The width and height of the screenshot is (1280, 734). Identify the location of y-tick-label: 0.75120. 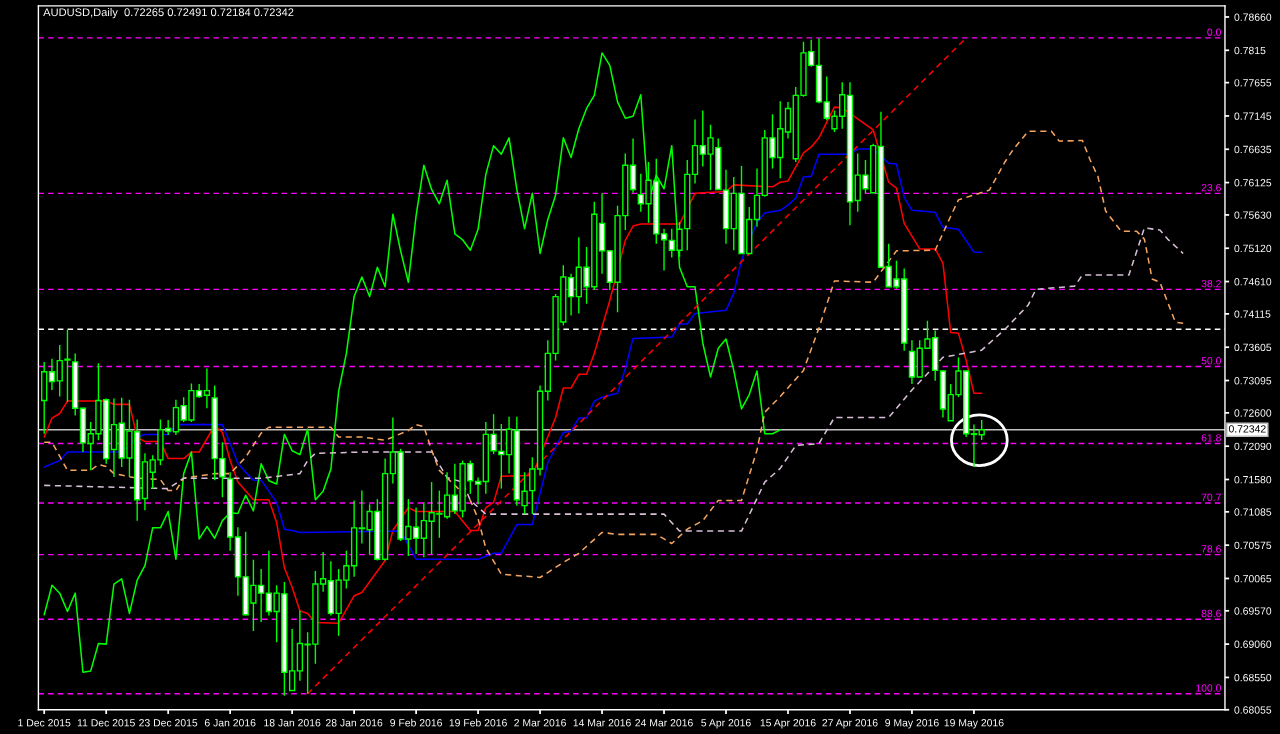
(1253, 248).